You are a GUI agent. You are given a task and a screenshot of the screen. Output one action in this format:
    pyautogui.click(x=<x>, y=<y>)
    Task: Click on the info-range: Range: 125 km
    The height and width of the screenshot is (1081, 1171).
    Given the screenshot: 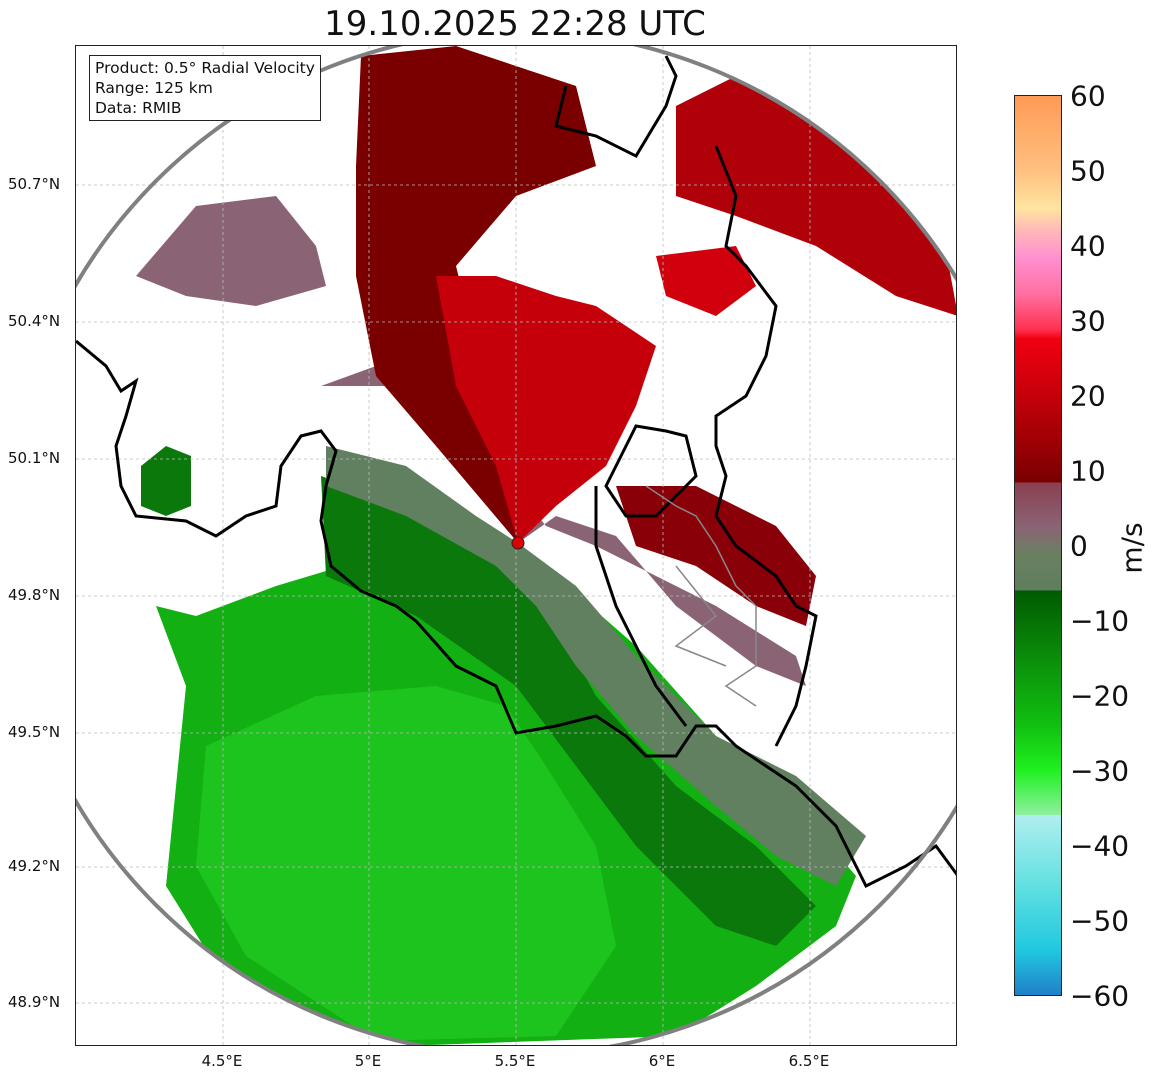 What is the action you would take?
    pyautogui.click(x=154, y=88)
    